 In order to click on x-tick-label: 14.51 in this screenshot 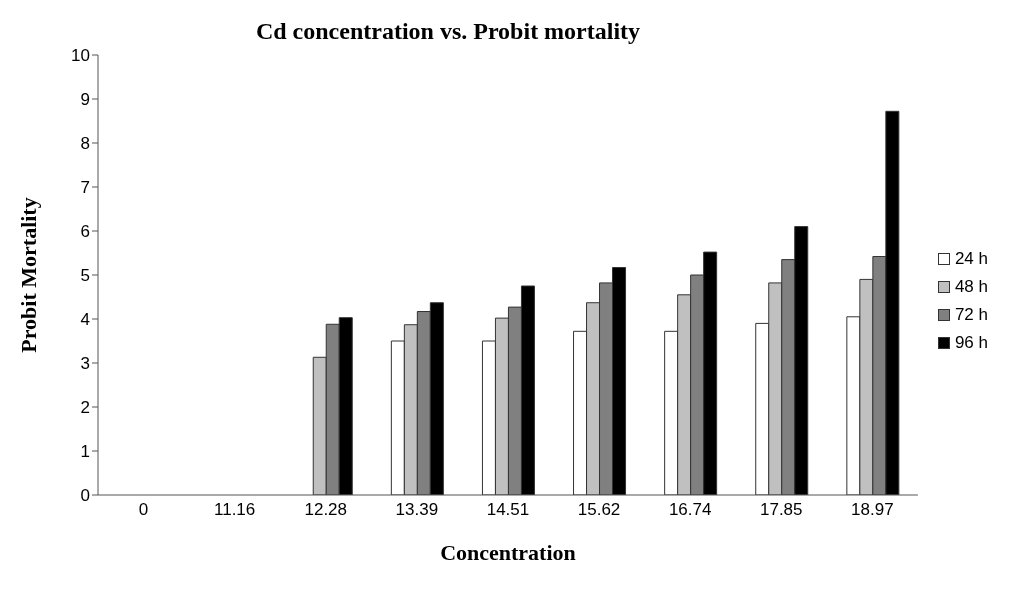, I will do `click(508, 510)`.